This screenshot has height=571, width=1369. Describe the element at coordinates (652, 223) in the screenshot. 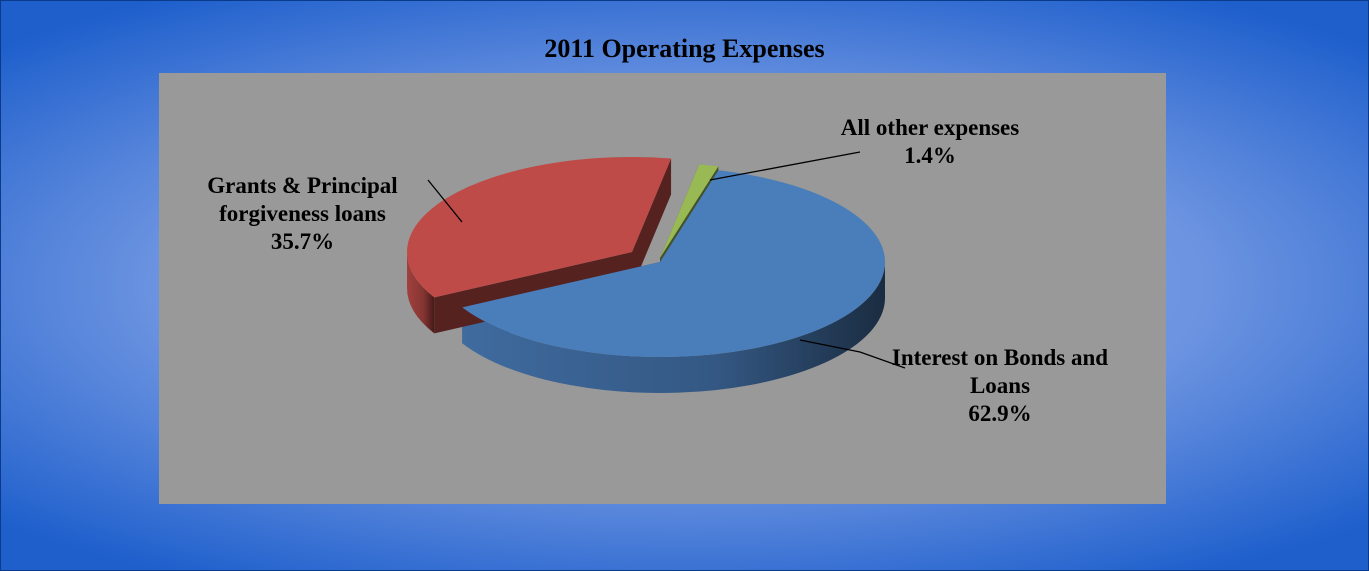

I see `slice-wall` at that location.